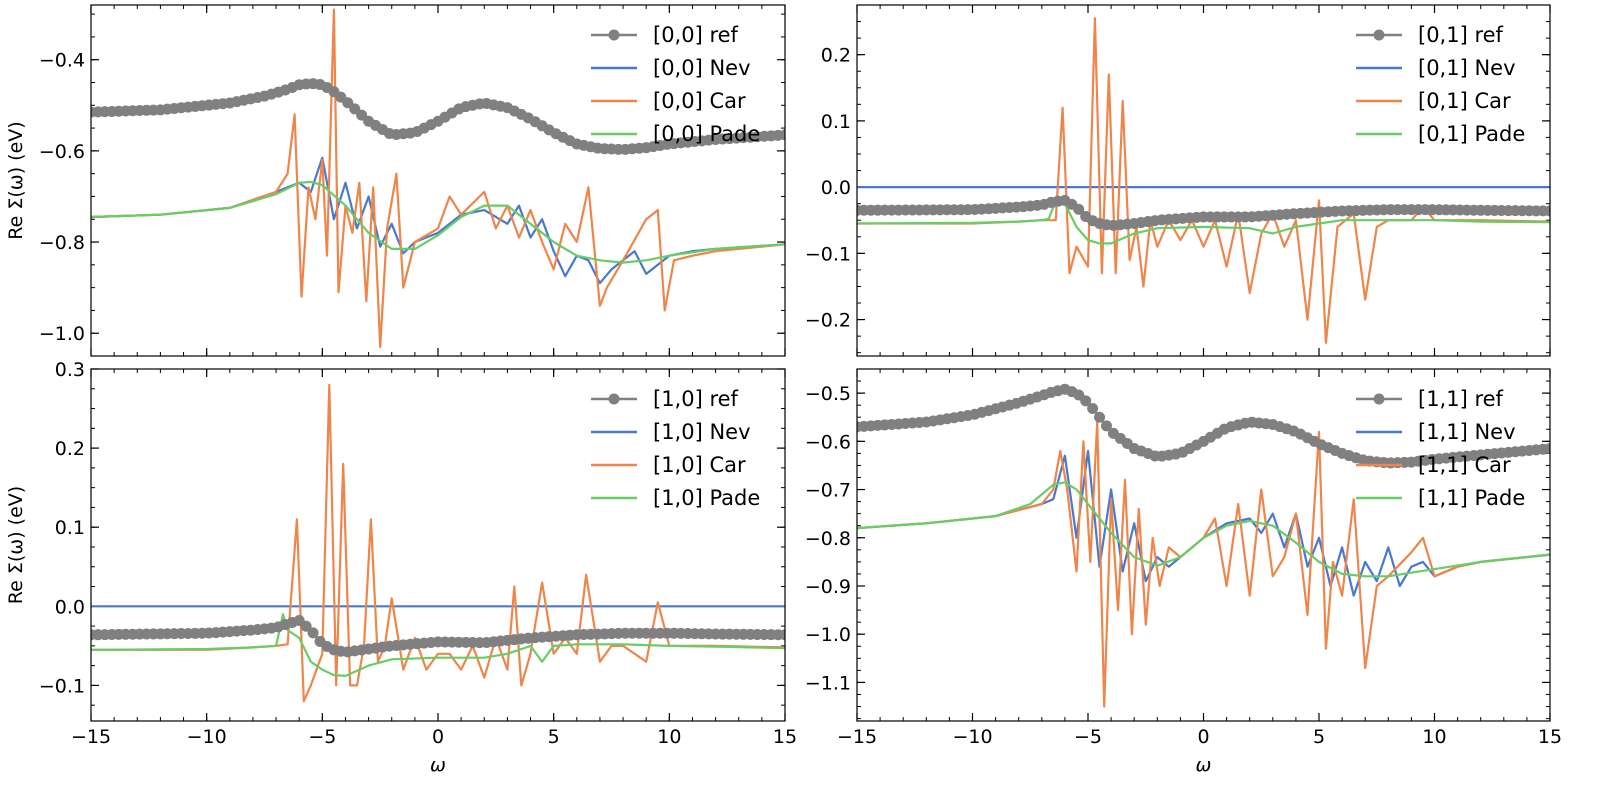 This screenshot has width=1598, height=798. I want to click on legend-item: [1,1] ref, so click(1430, 399).